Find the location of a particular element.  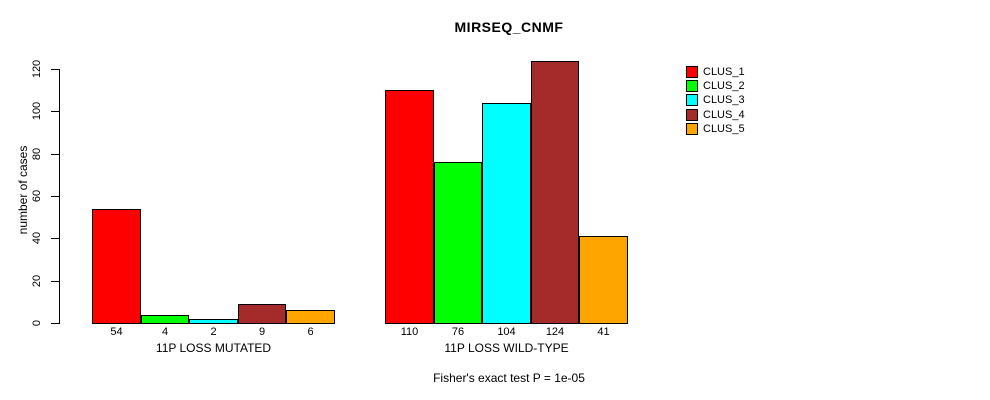

y-tick-label: 0 is located at coordinates (37, 323).